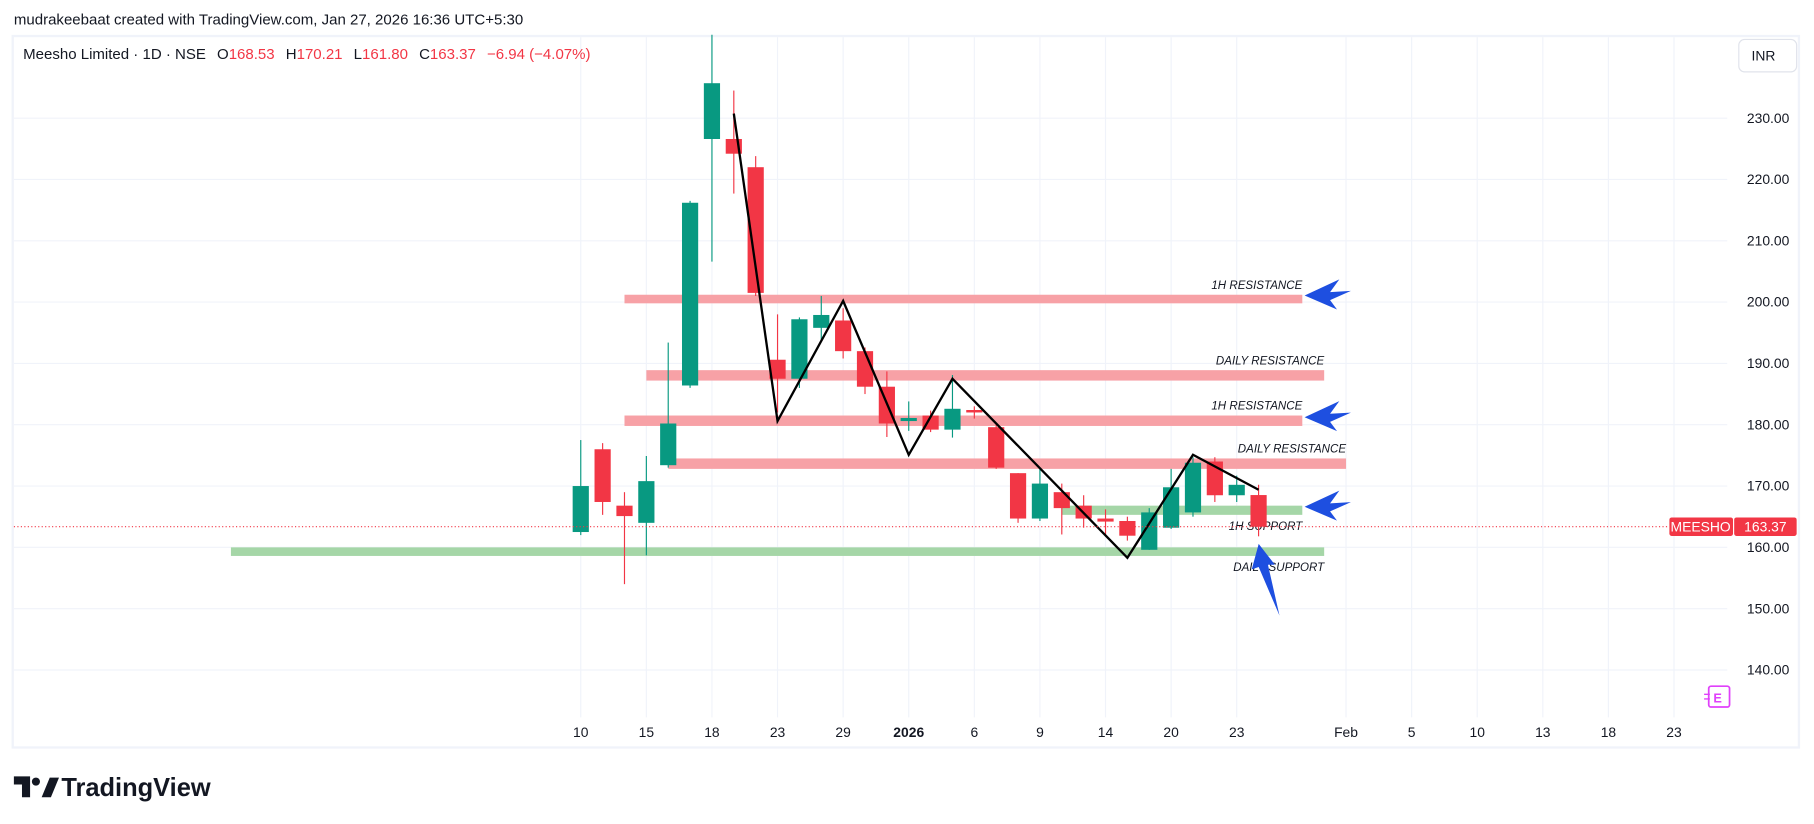  Describe the element at coordinates (1768, 302) in the screenshot. I see `y-tick-label: 200.00` at that location.